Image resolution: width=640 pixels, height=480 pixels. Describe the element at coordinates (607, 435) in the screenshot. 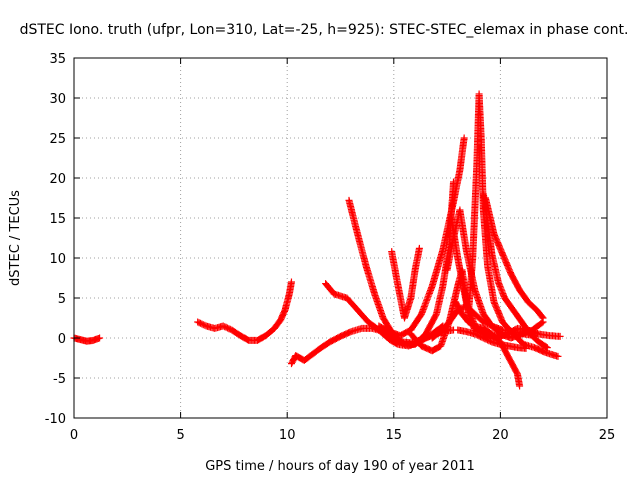

I see `x-tick-label: 25` at that location.